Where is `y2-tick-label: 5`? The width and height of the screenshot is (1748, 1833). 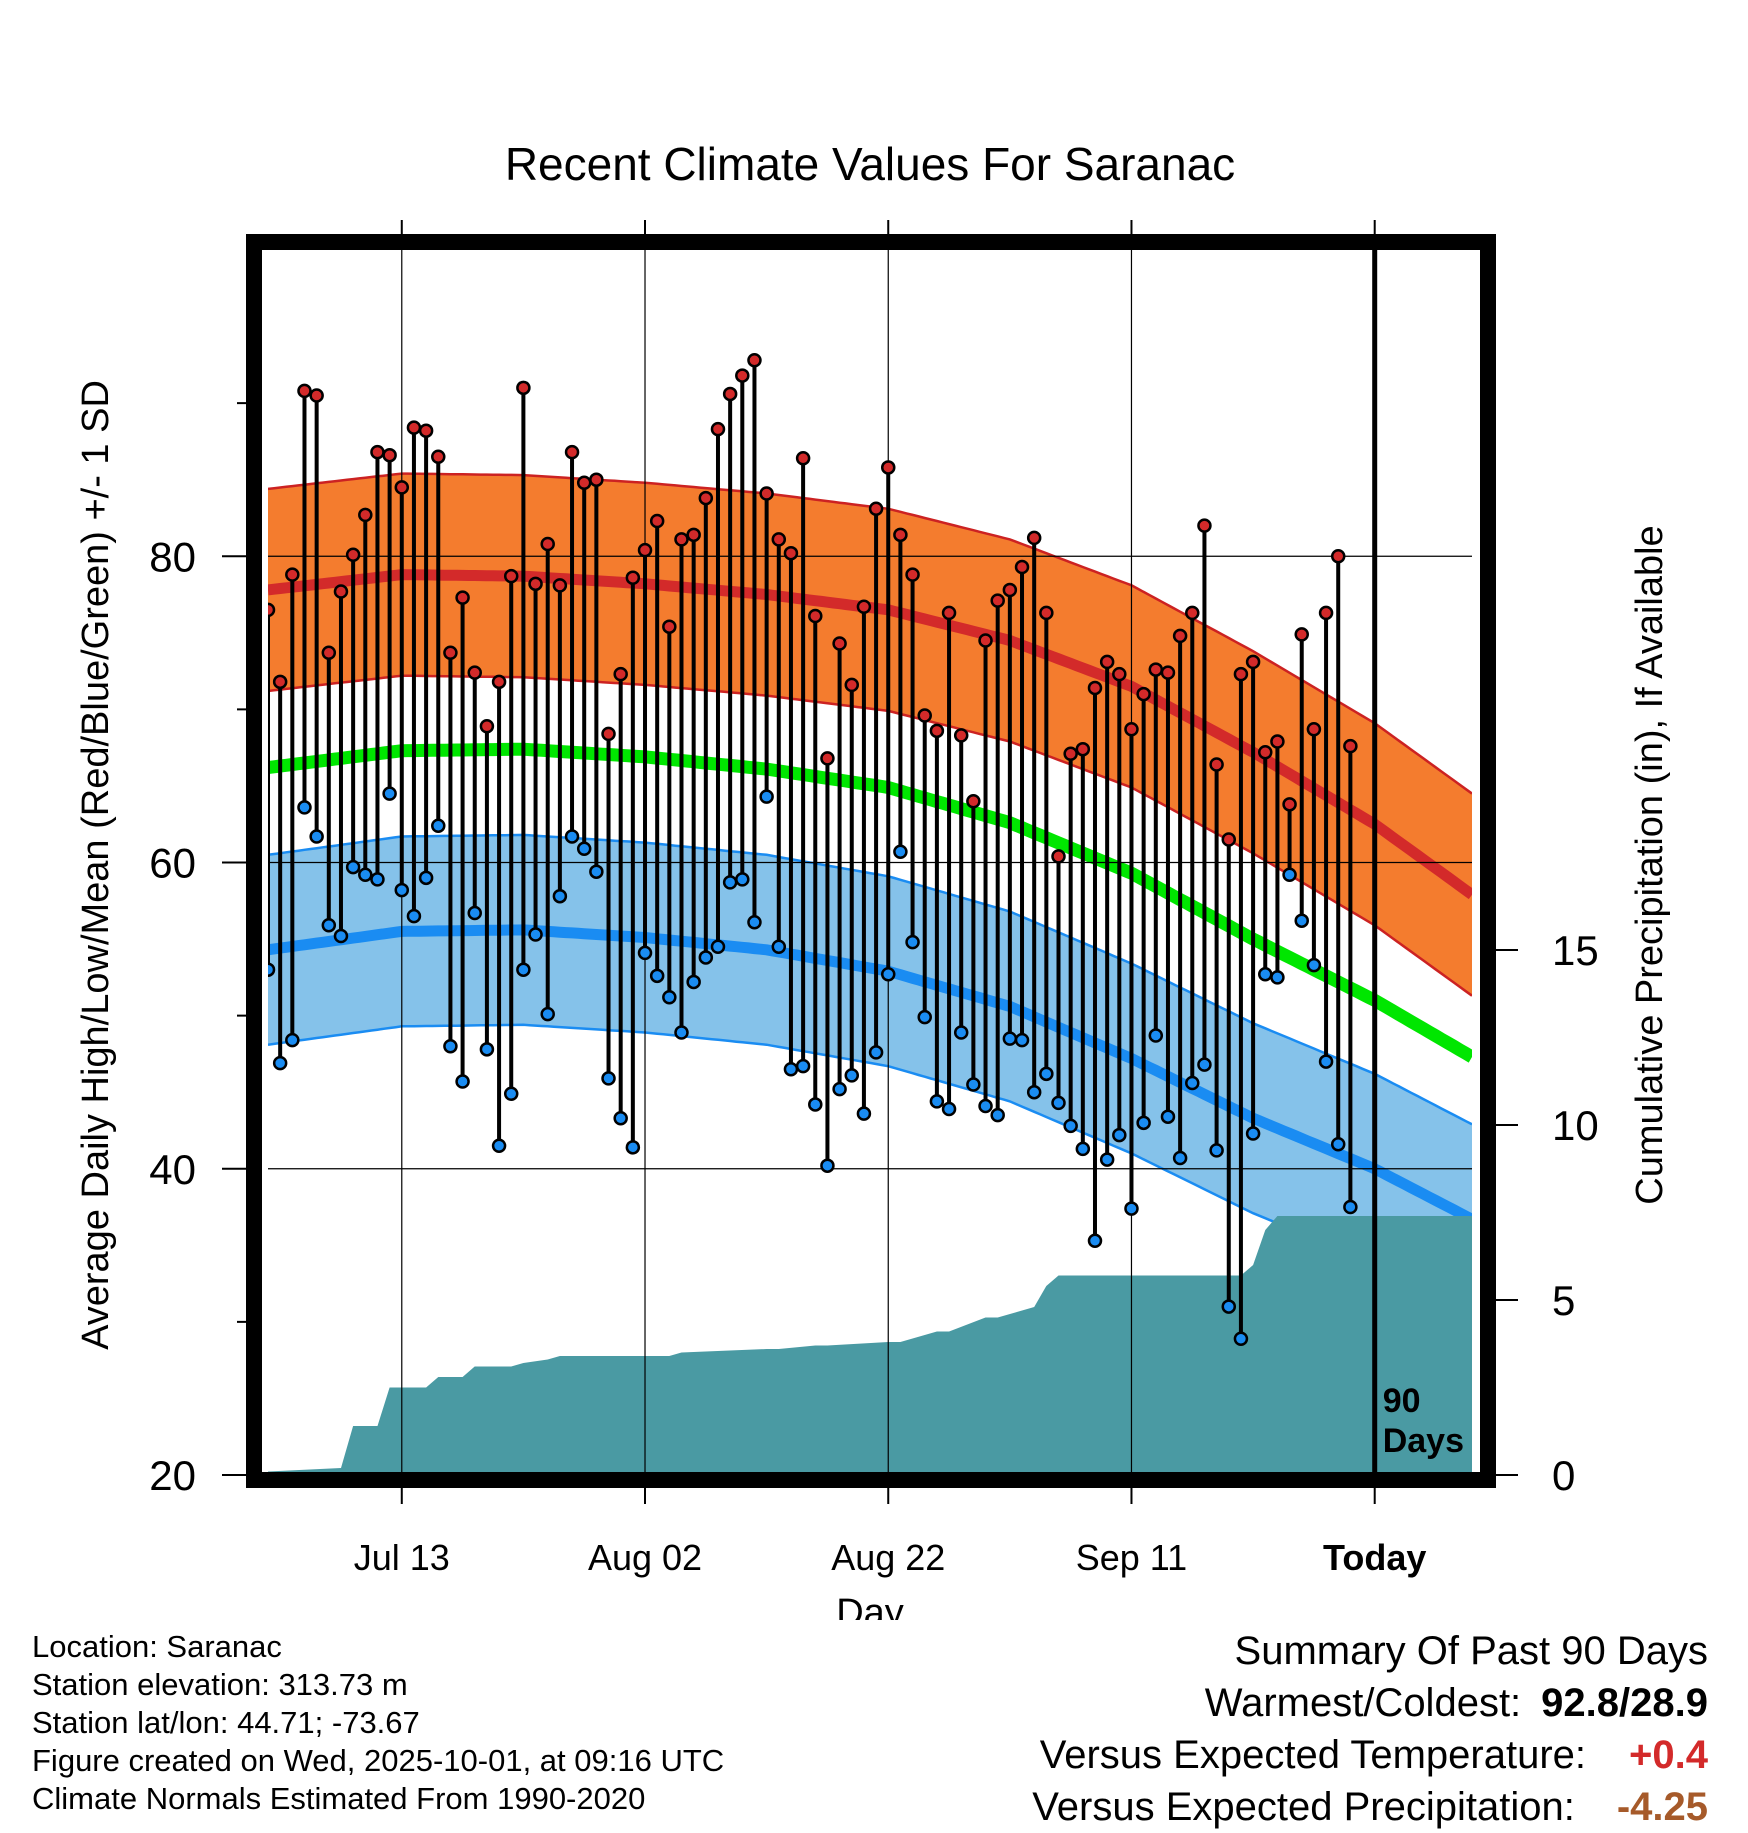 y2-tick-label: 5 is located at coordinates (1563, 1300).